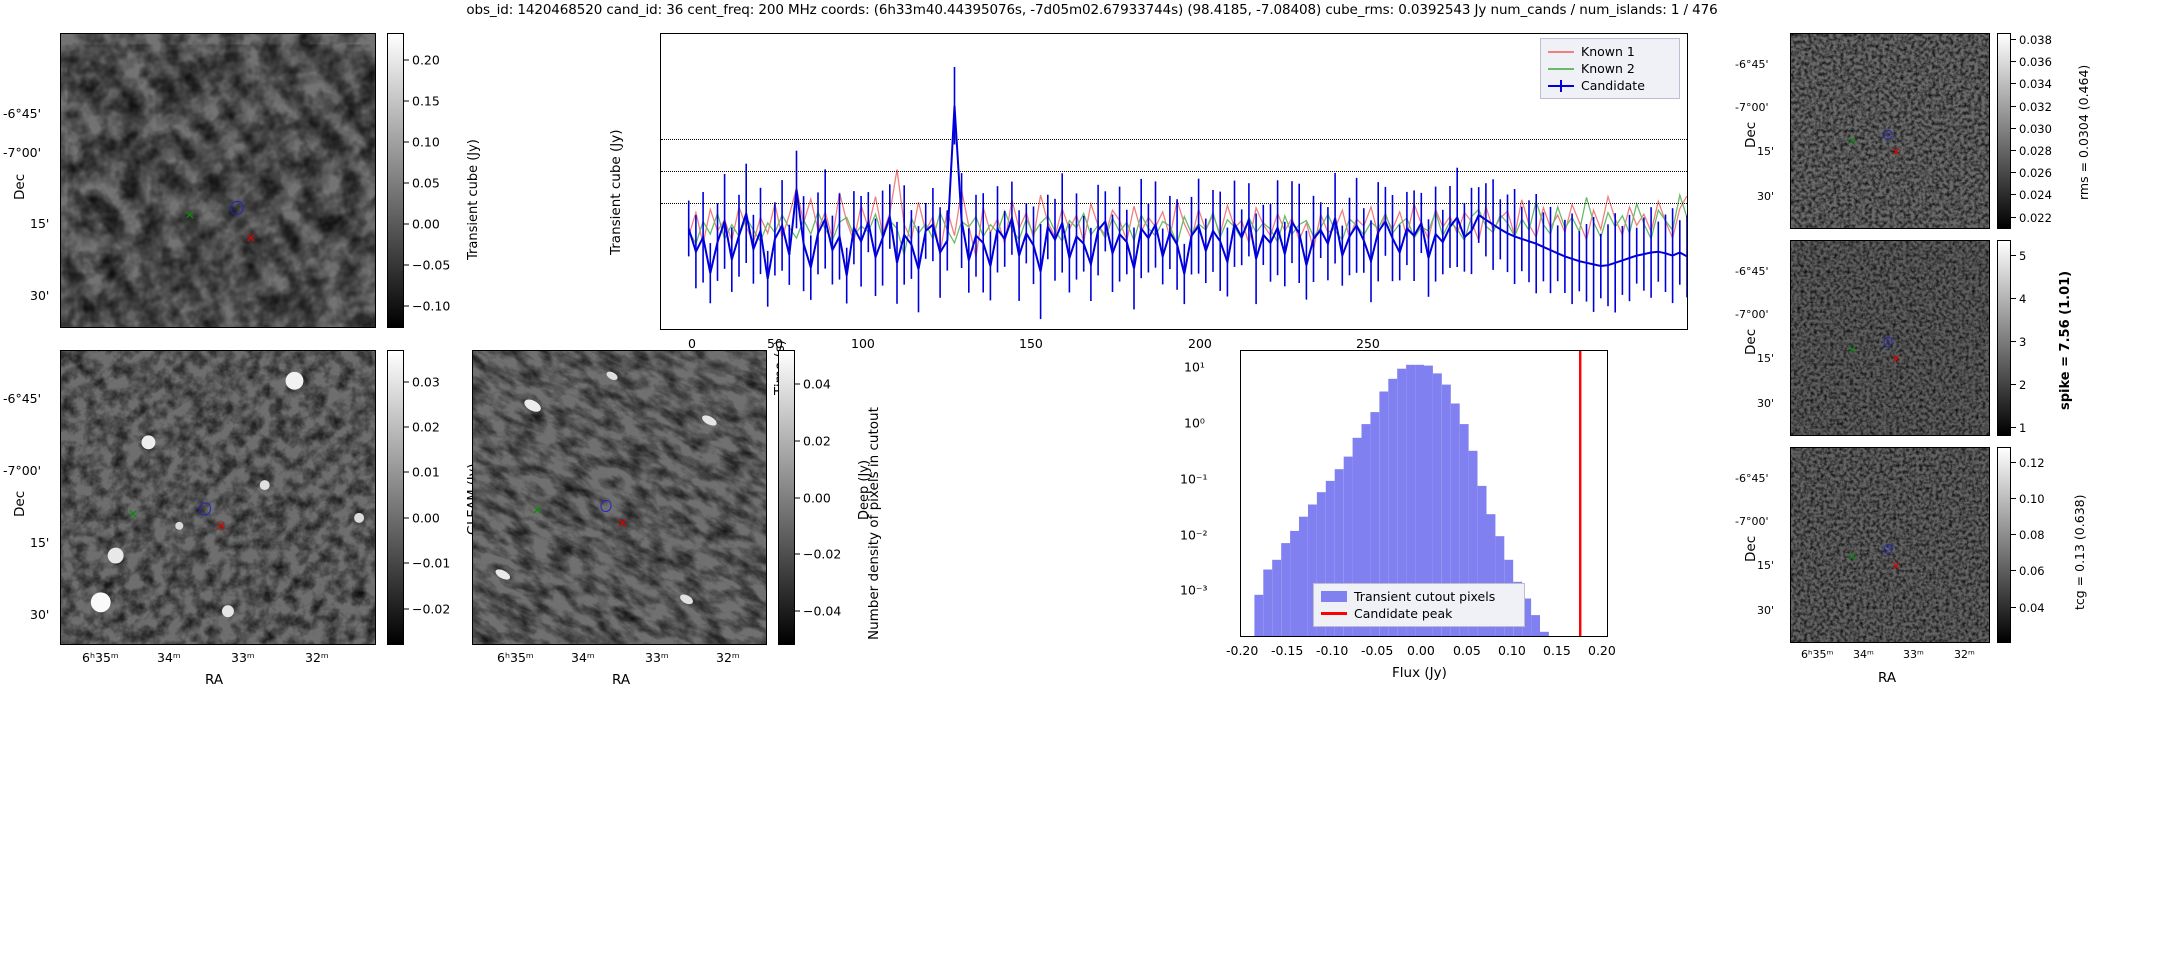  What do you see at coordinates (20, 503) in the screenshot?
I see `gleam-dec-axis-label: Dec` at bounding box center [20, 503].